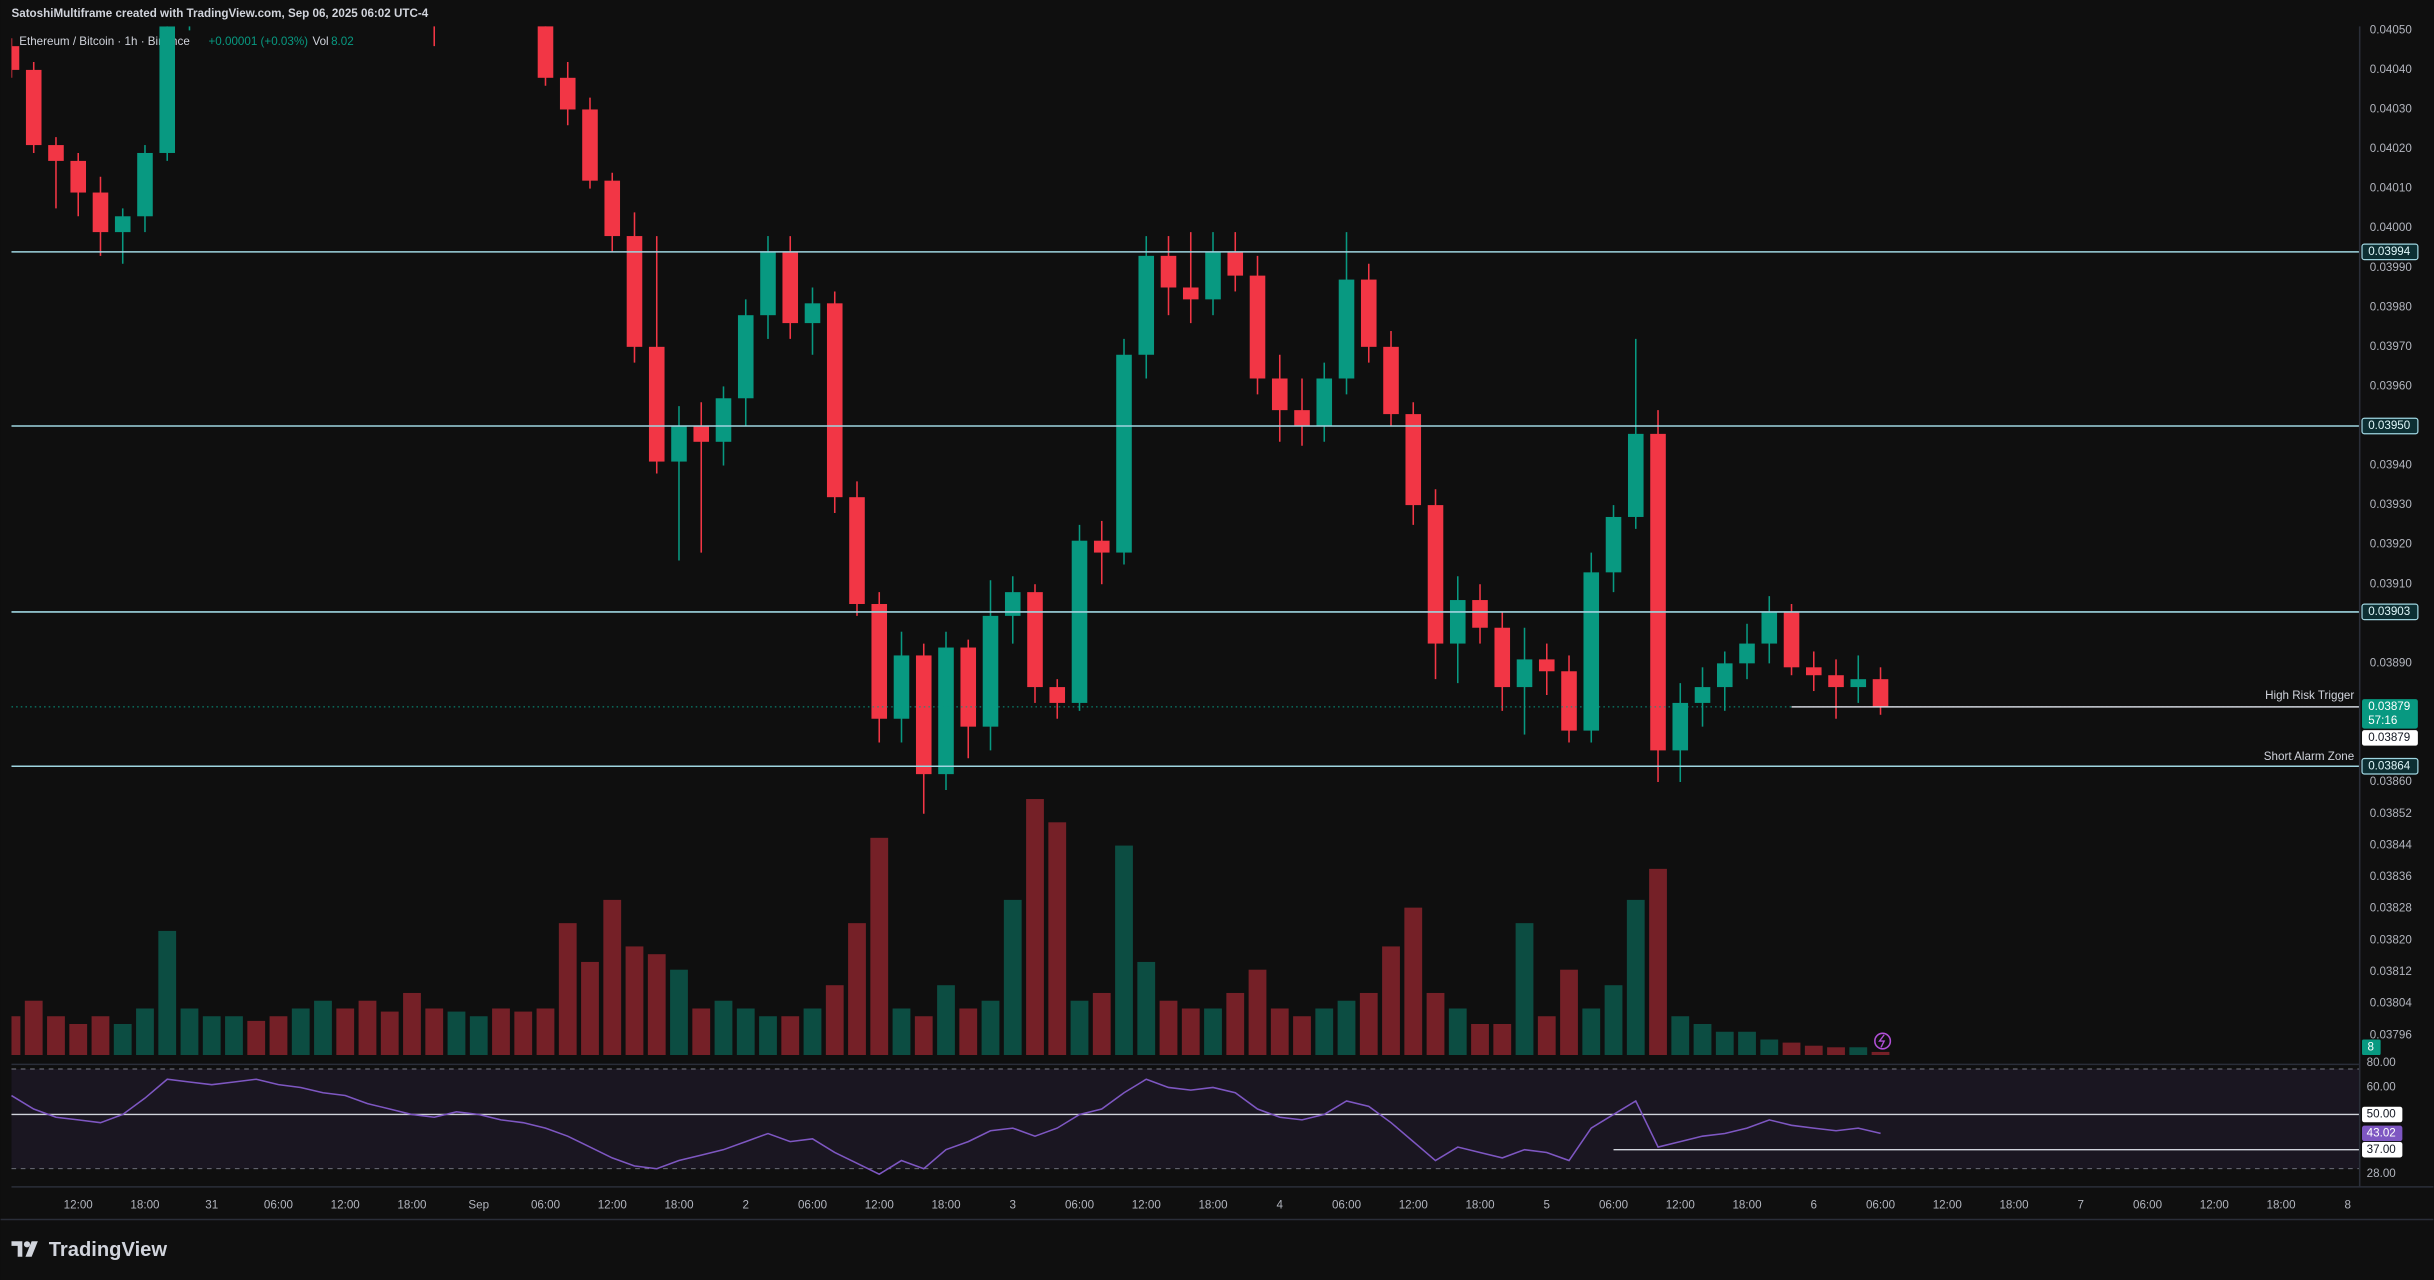 The height and width of the screenshot is (1280, 2434). What do you see at coordinates (2391, 267) in the screenshot?
I see `y-tick-label: 0.03990` at bounding box center [2391, 267].